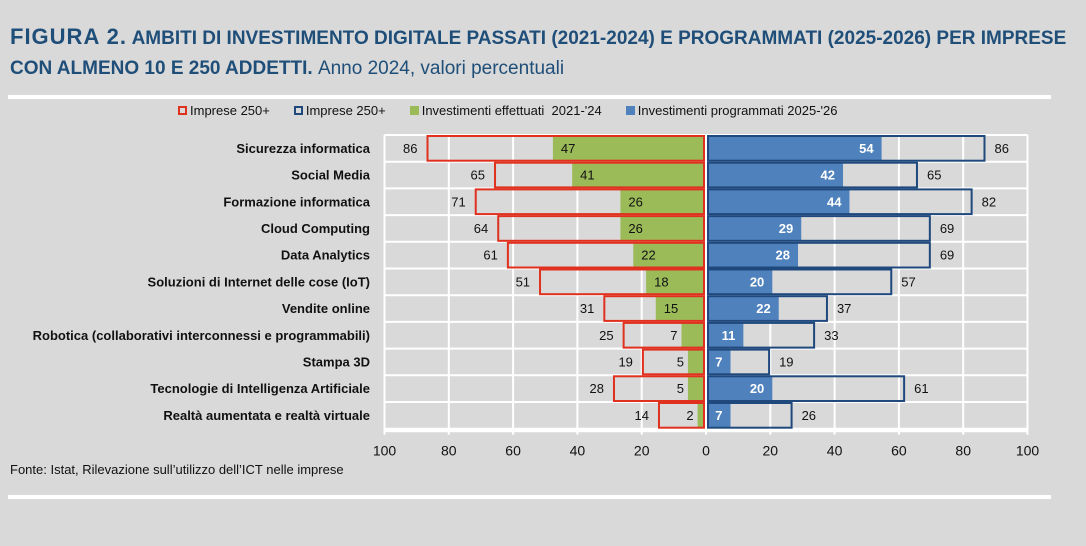 The width and height of the screenshot is (1086, 546). Describe the element at coordinates (296, 201) in the screenshot. I see `category-label: Formazione informatica` at that location.